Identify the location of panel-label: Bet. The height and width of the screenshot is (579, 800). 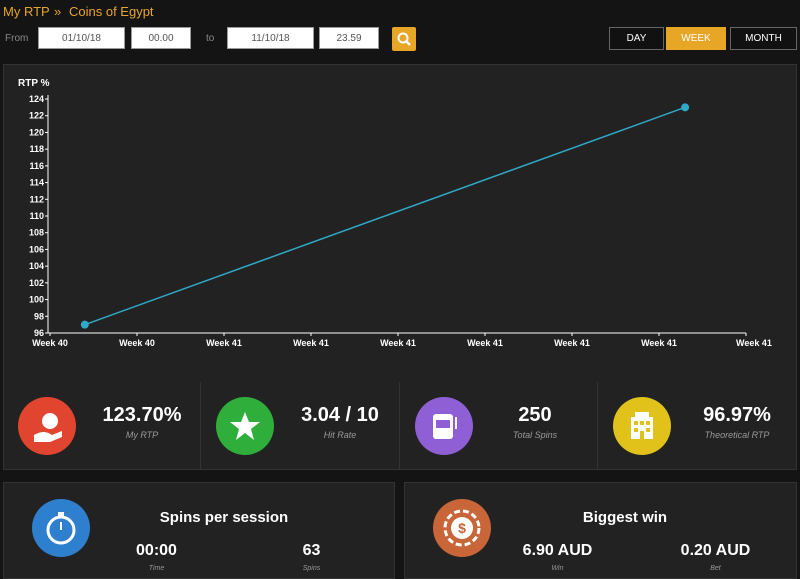
(715, 568).